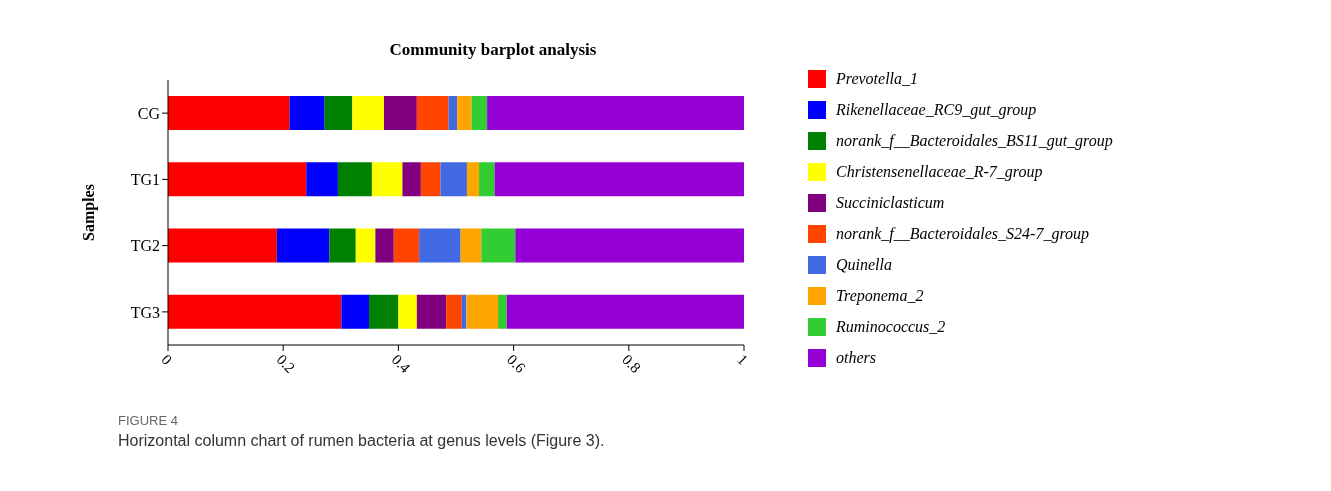 This screenshot has height=491, width=1331. I want to click on legend-label: Quinella, so click(864, 265).